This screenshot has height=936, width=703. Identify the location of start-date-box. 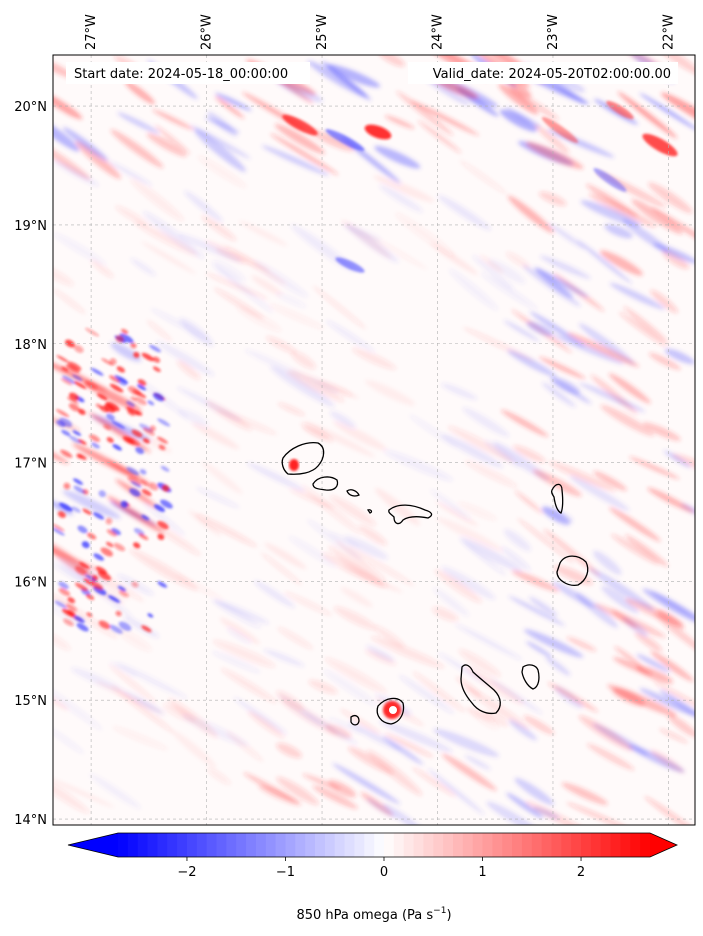
(188, 73).